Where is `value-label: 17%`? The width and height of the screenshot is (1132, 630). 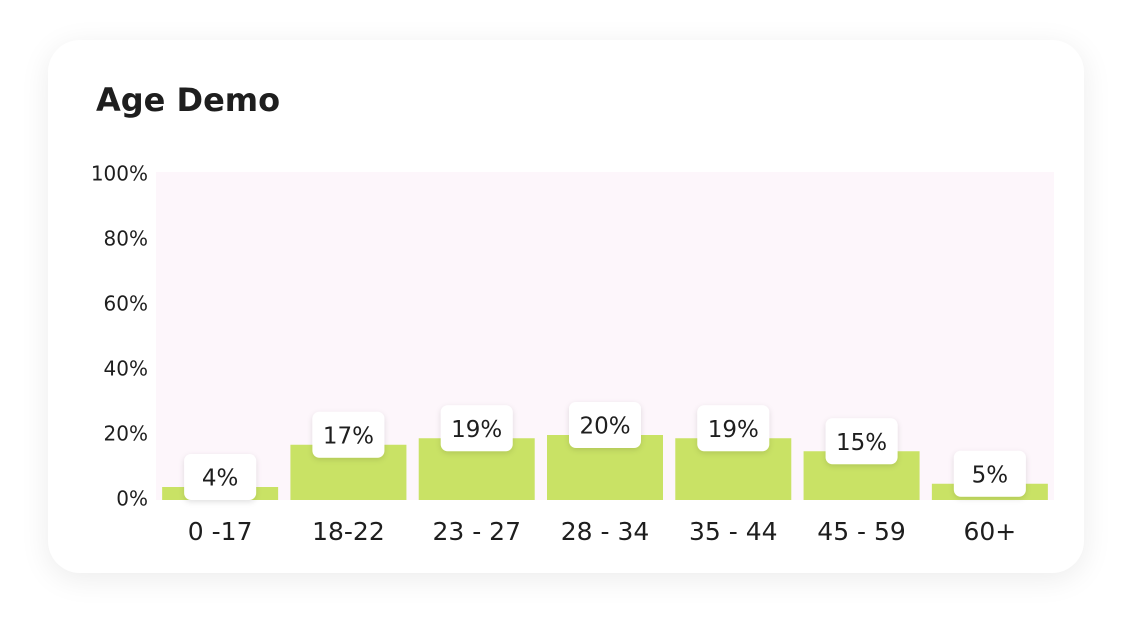 value-label: 17% is located at coordinates (348, 436).